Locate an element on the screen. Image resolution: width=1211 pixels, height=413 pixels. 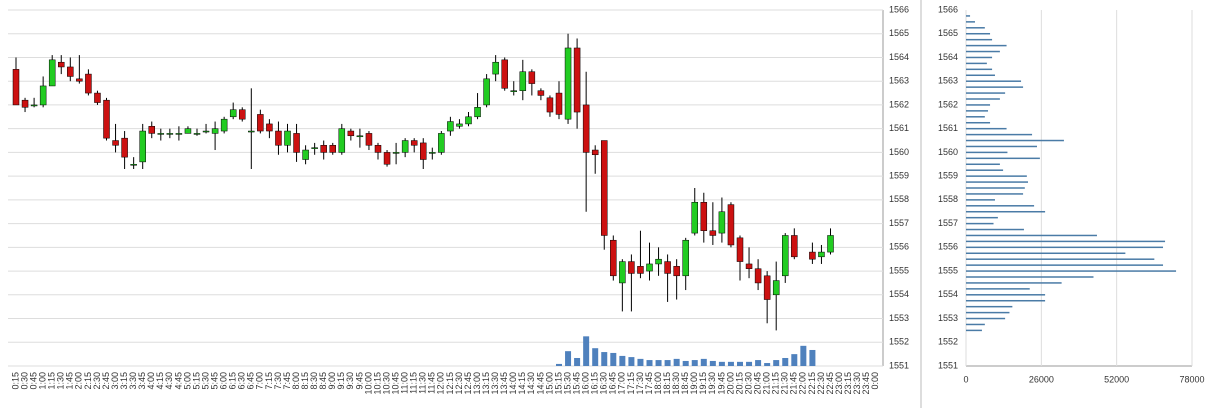
x-tick-label: 4:15 is located at coordinates (160, 381).